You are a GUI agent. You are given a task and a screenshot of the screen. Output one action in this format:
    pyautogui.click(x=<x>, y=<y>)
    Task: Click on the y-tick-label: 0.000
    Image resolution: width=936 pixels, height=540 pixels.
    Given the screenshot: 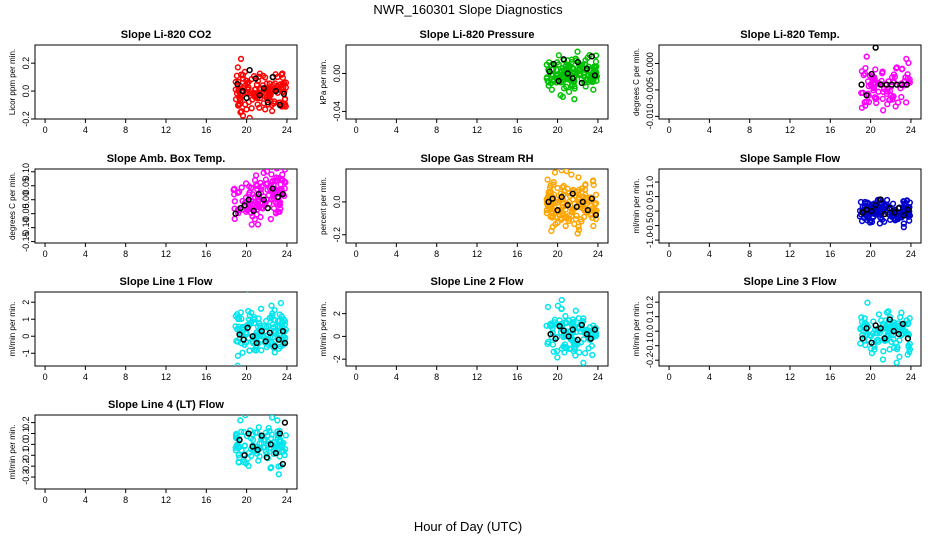 What is the action you would take?
    pyautogui.click(x=650, y=63)
    